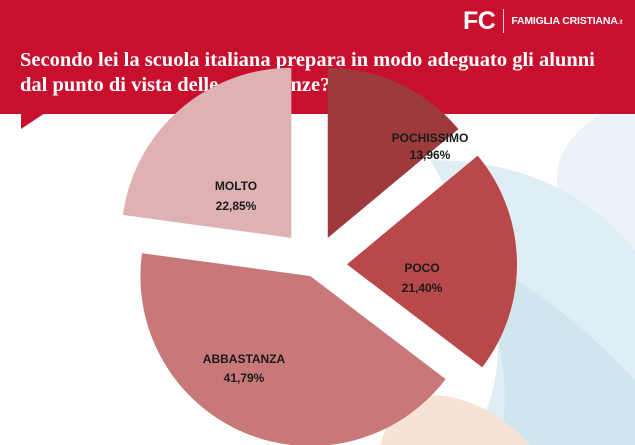 The height and width of the screenshot is (445, 635). I want to click on pie-slice-pochissimo, so click(393, 152).